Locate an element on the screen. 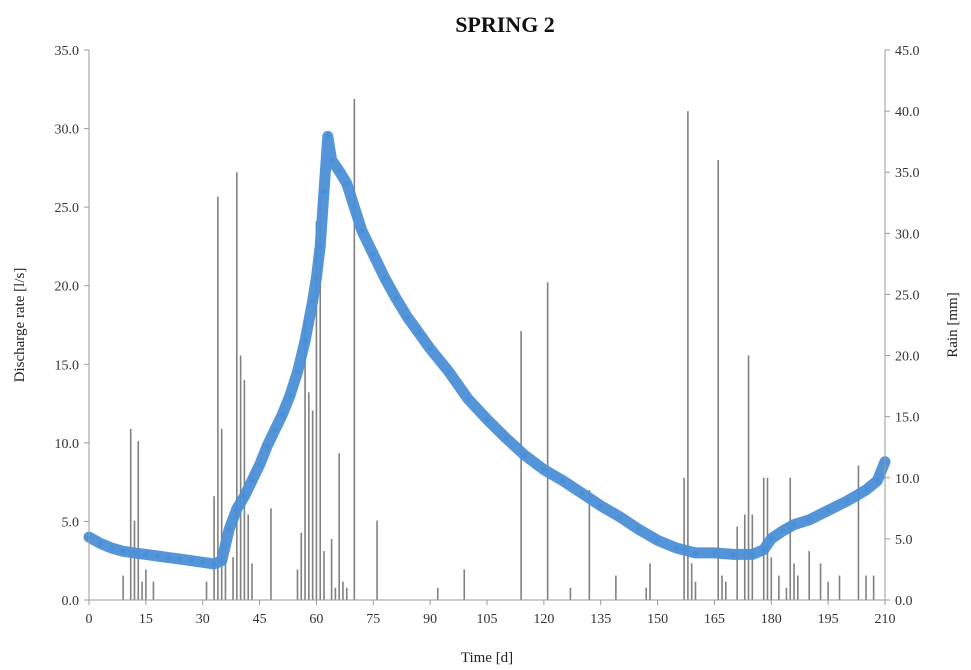 The height and width of the screenshot is (670, 971). x-tick-label: 195 is located at coordinates (828, 619).